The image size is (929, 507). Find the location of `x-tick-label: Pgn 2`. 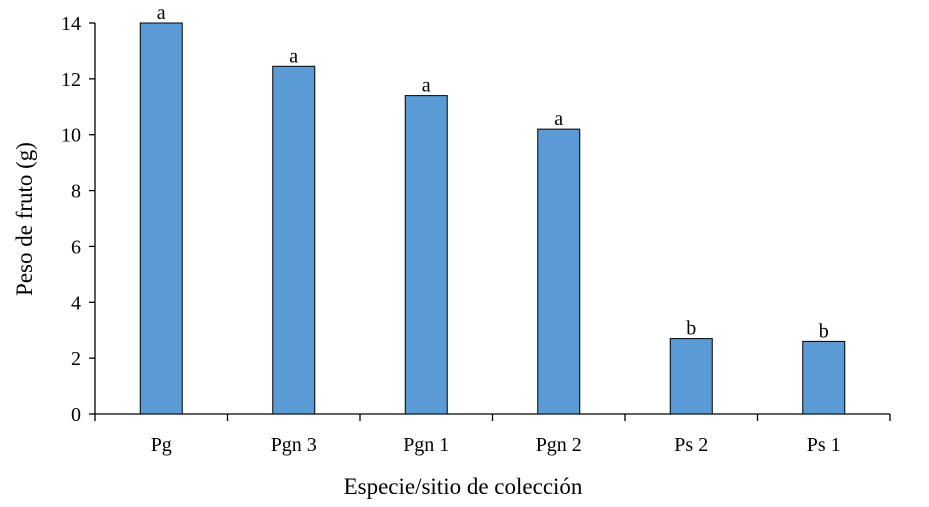

x-tick-label: Pgn 2 is located at coordinates (559, 445).